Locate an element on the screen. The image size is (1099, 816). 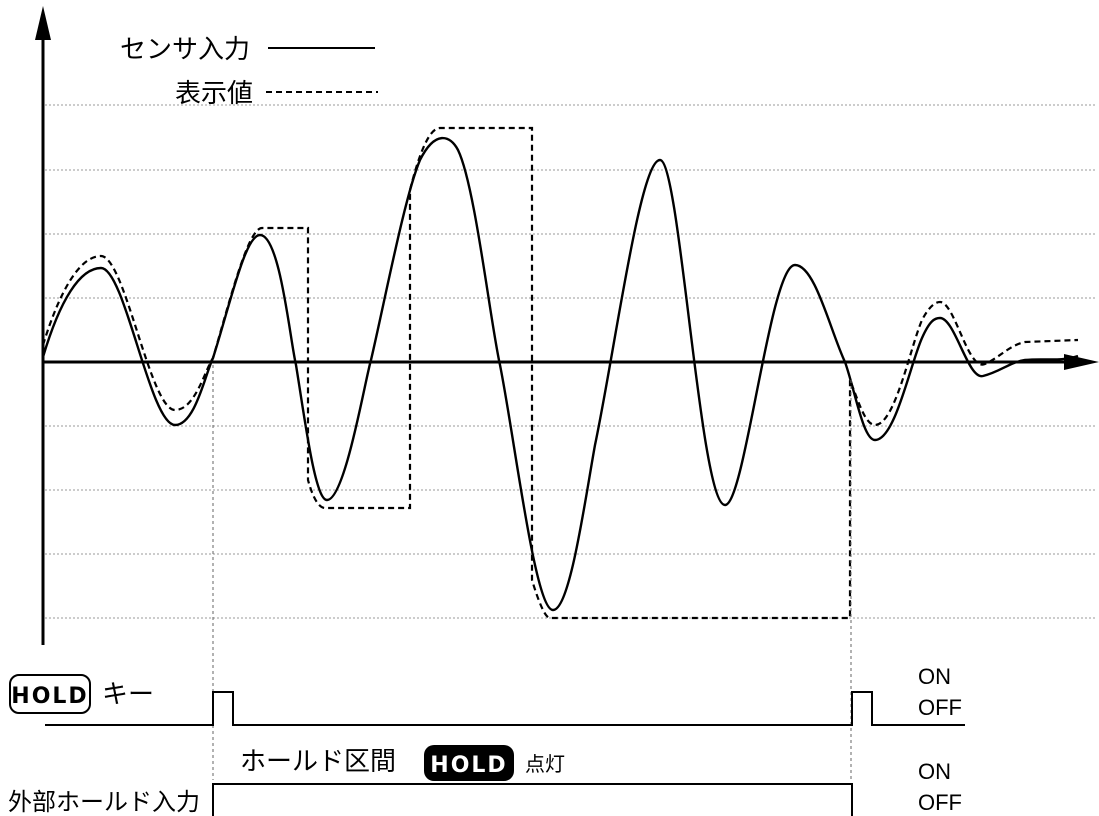
hold-indicator-lit-label: 点灯 is located at coordinates (545, 764).